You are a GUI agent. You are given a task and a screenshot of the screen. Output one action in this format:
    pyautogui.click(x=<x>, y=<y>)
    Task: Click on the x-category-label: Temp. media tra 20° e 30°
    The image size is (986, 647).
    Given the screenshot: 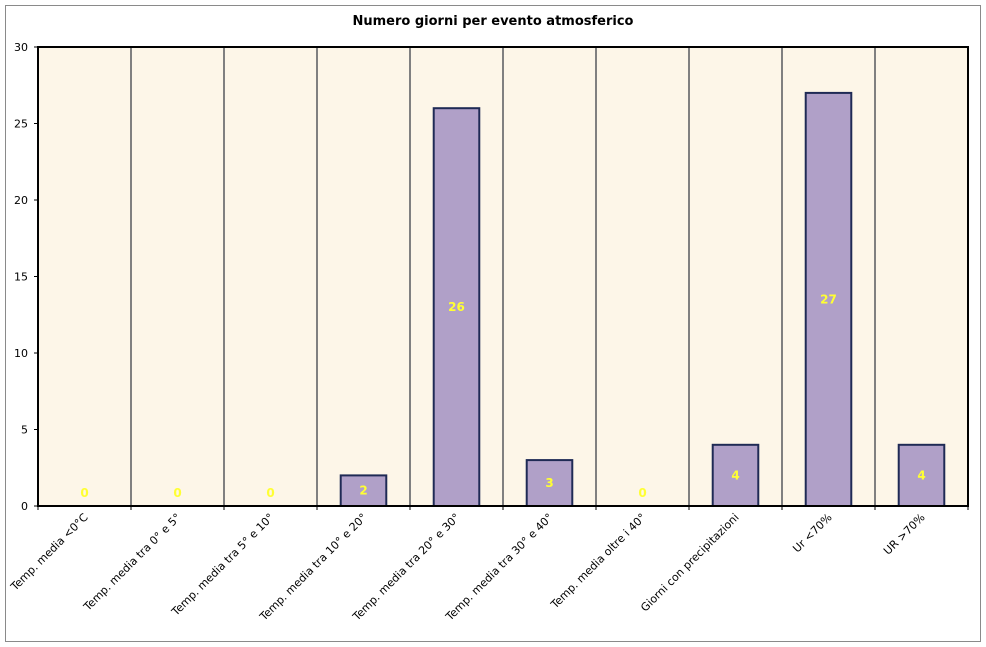 What is the action you would take?
    pyautogui.click(x=406, y=567)
    